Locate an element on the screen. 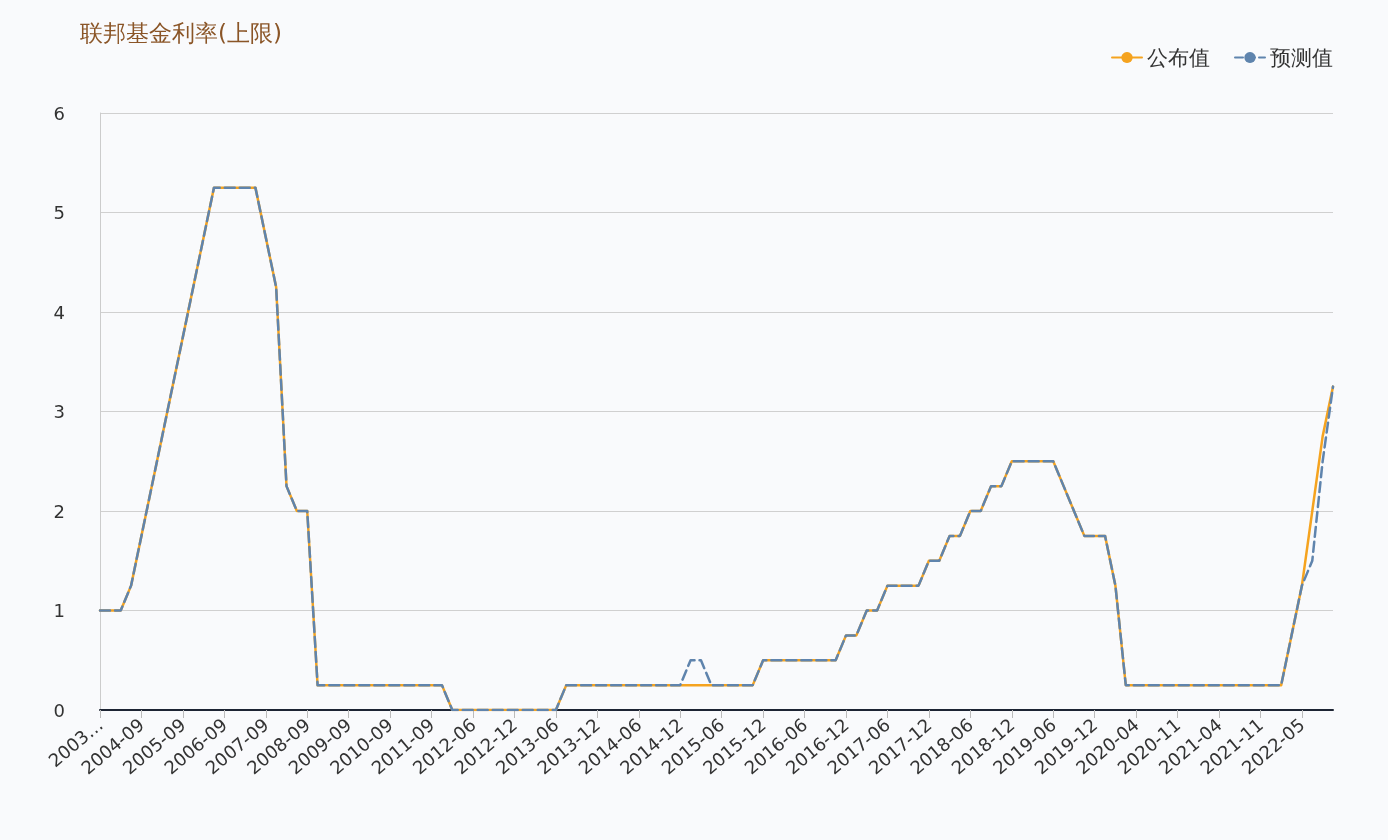 Image resolution: width=1388 pixels, height=840 pixels. y-tick-label: 5 is located at coordinates (59, 212).